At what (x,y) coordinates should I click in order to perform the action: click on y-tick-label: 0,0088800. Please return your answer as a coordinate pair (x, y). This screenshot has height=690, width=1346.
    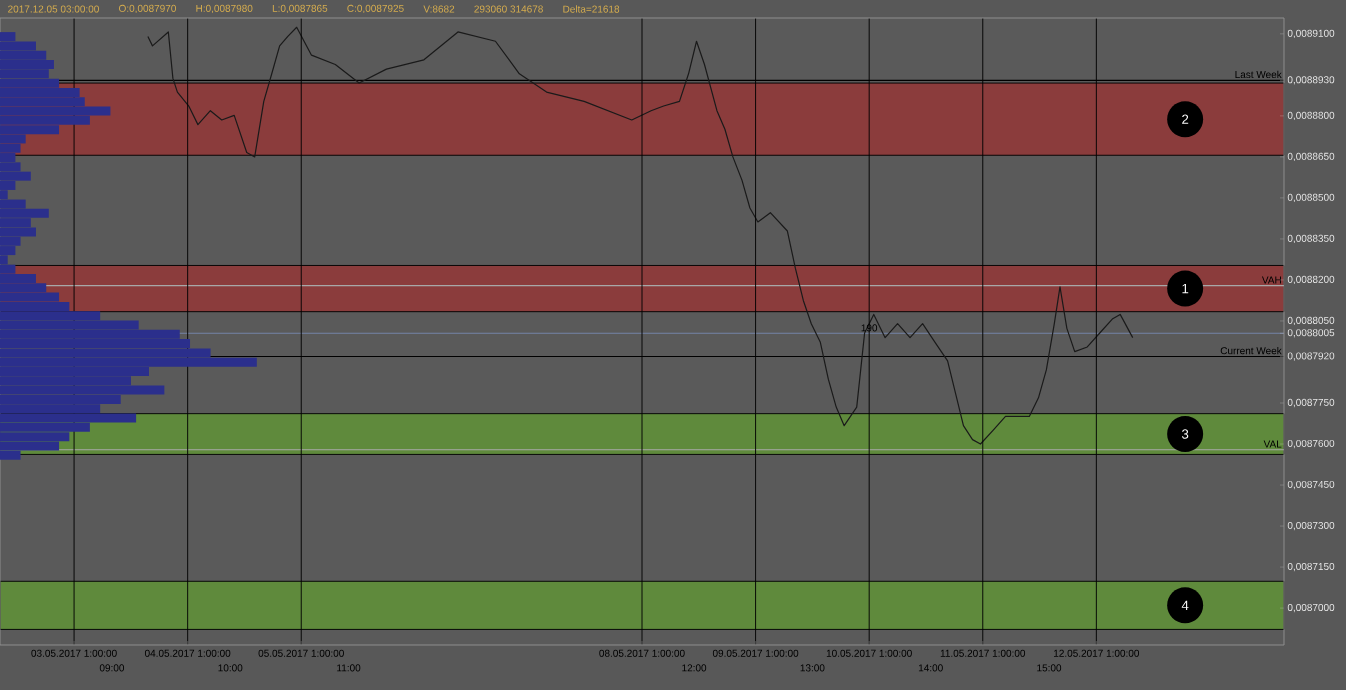
    Looking at the image, I should click on (1311, 116).